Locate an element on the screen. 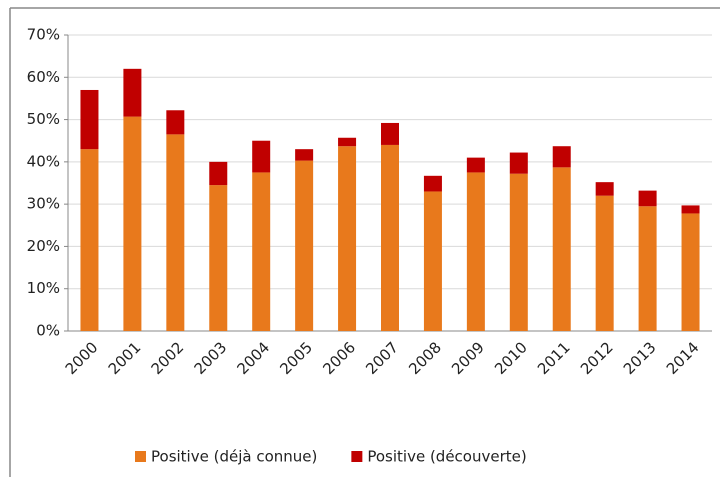  y-tick-label: 40% is located at coordinates (43, 161).